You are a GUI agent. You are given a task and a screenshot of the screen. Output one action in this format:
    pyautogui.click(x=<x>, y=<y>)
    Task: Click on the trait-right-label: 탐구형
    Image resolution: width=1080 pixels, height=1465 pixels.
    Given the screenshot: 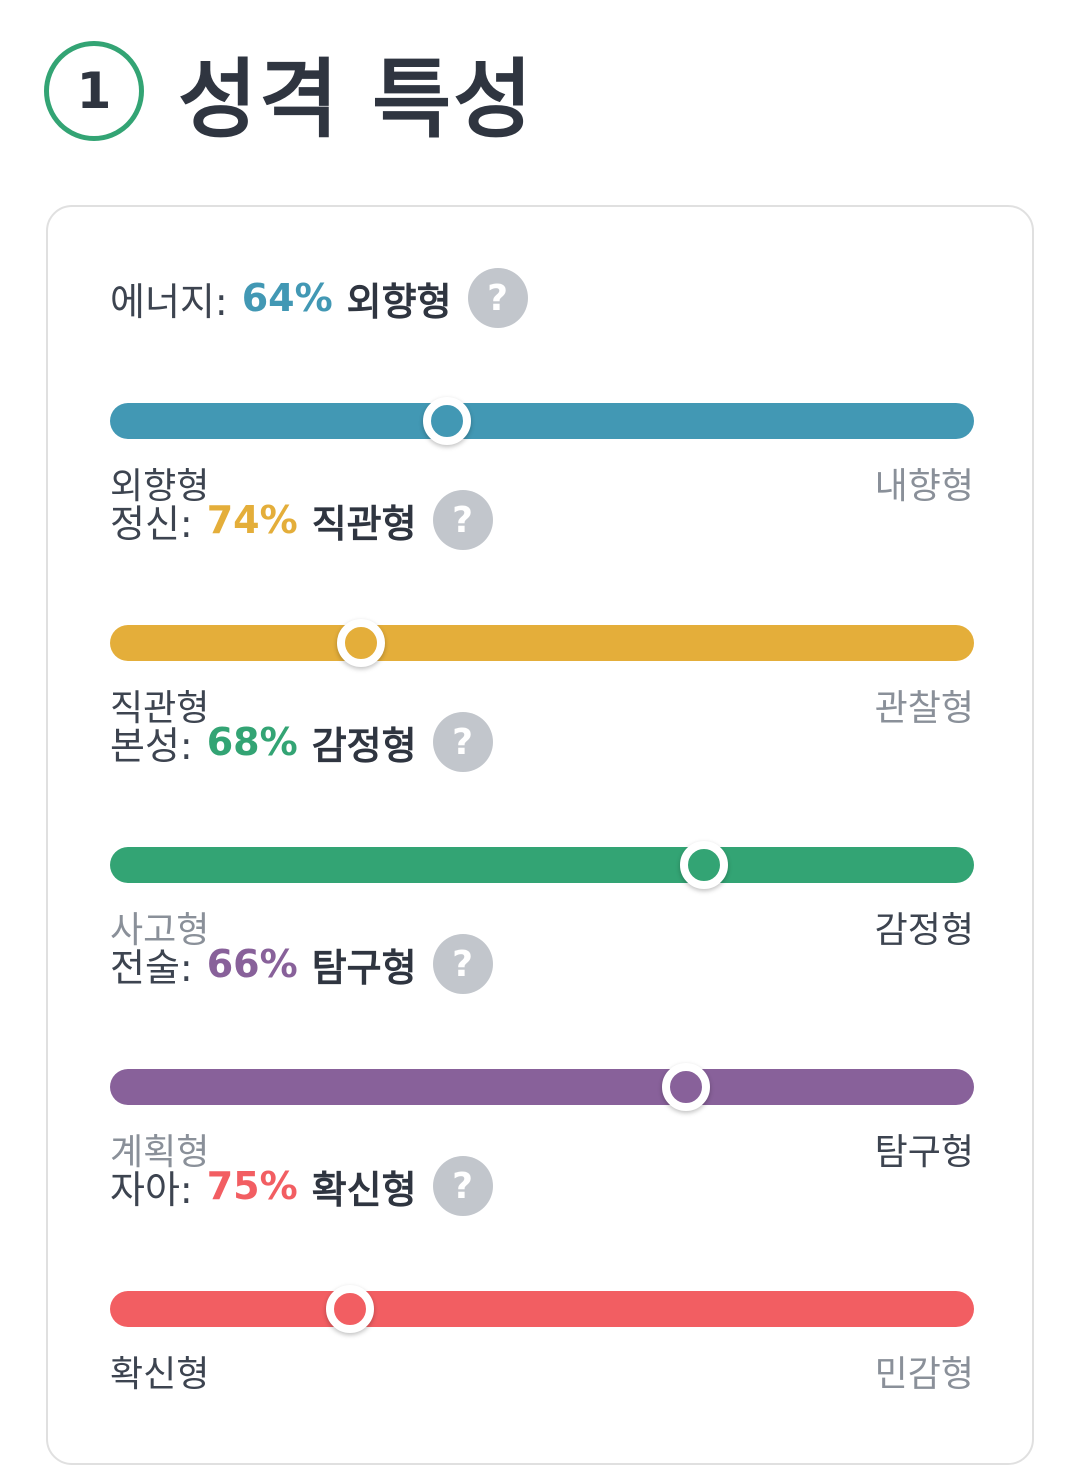 What is the action you would take?
    pyautogui.click(x=924, y=1152)
    